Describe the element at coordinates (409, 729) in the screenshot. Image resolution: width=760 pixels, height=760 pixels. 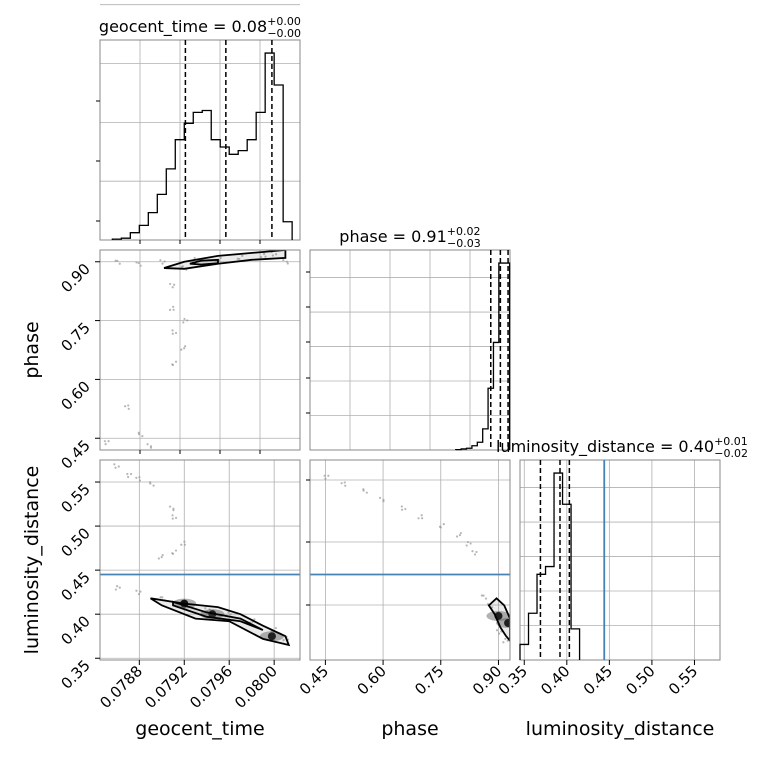
I see `luminosity_distance-vs-phase-xlabel: phase` at that location.